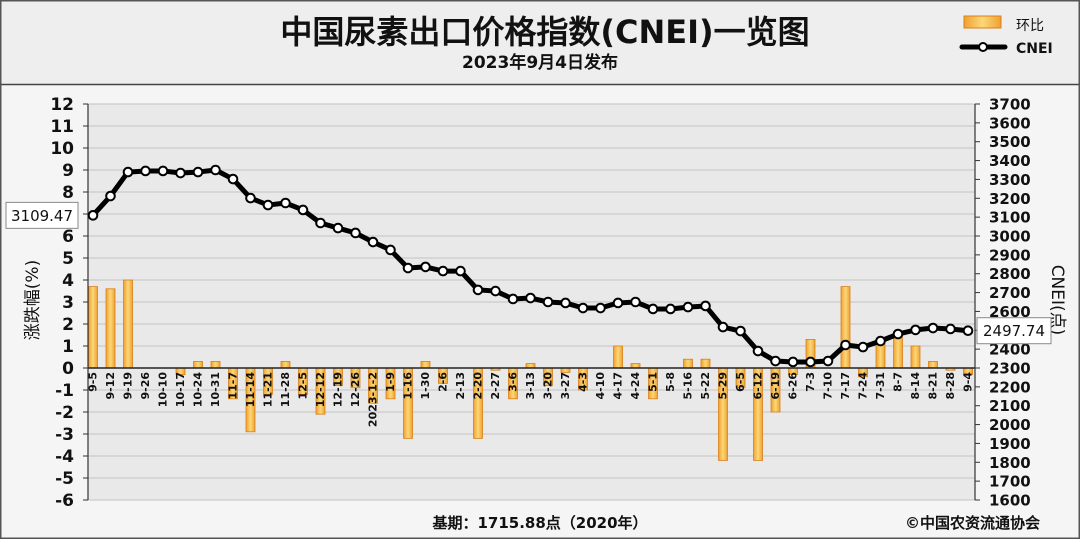 Image resolution: width=1080 pixels, height=539 pixels. Describe the element at coordinates (408, 386) in the screenshot. I see `x-tick-label: 1-16` at that location.